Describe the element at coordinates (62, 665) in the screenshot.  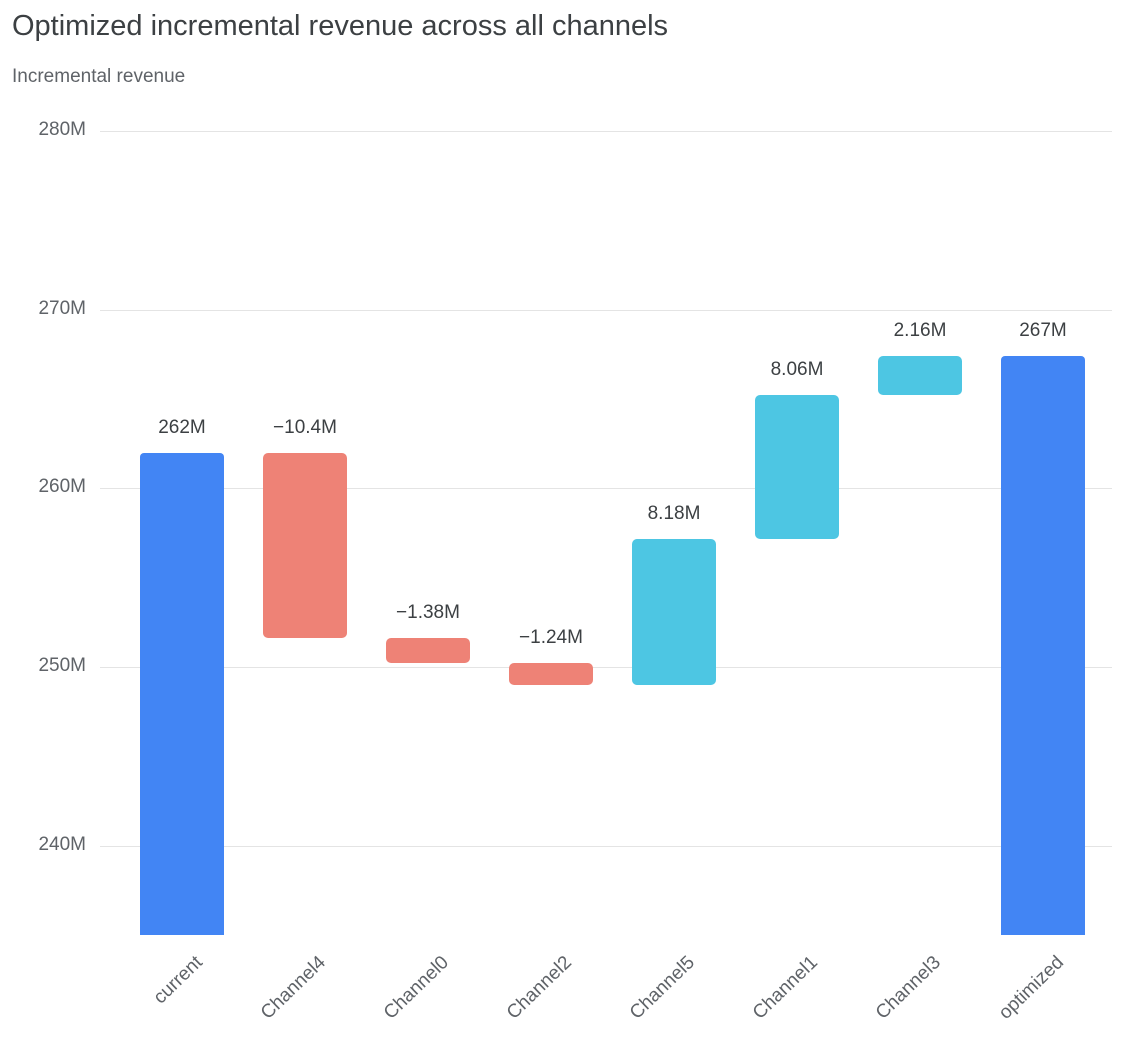
I see `y-axis-tick-label: 250M` at that location.